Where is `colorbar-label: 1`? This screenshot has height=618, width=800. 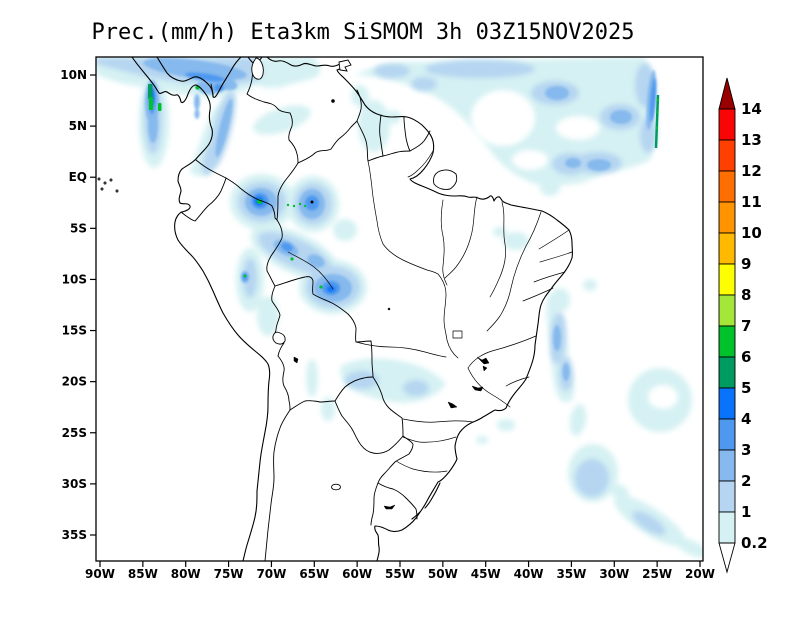 colorbar-label: 1 is located at coordinates (746, 512).